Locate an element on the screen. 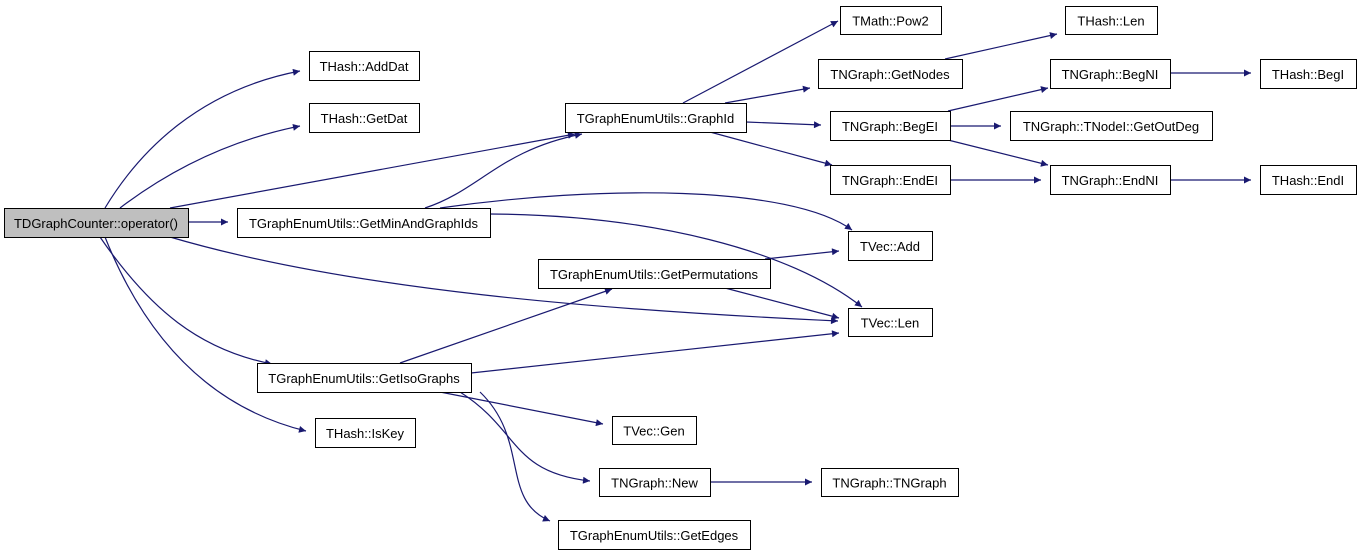 This screenshot has height=556, width=1360. node-iskey: THash::IsKey is located at coordinates (365, 433).